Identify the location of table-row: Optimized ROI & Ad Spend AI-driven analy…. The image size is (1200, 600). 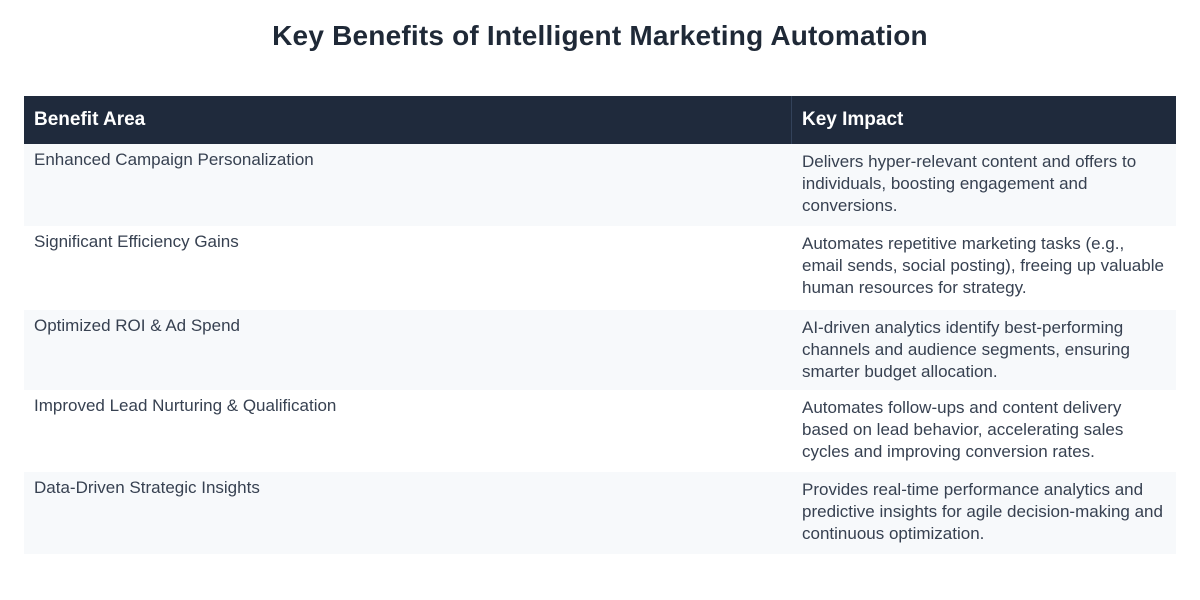
(600, 350).